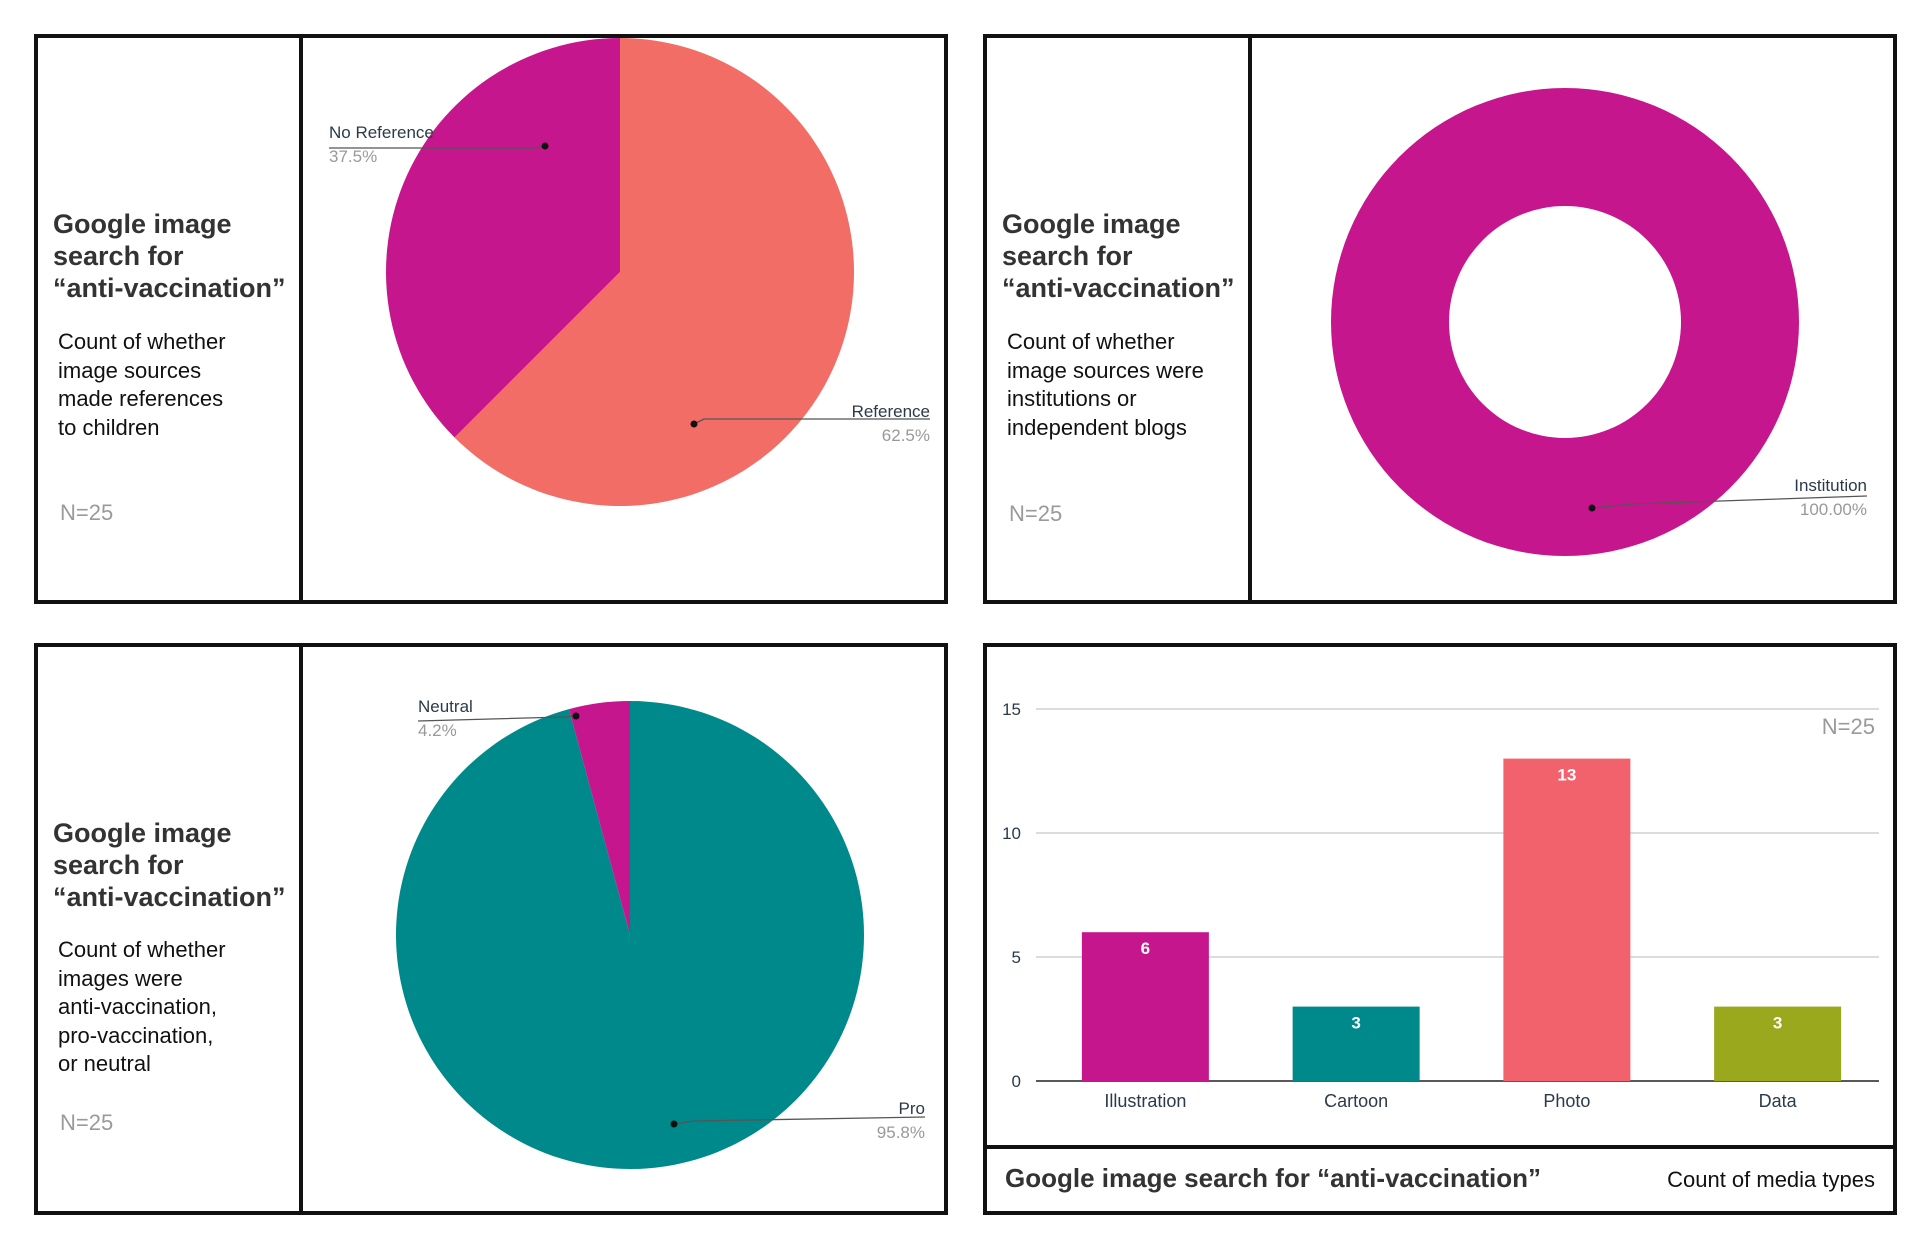  What do you see at coordinates (1356, 1043) in the screenshot?
I see `bar-cartoon` at bounding box center [1356, 1043].